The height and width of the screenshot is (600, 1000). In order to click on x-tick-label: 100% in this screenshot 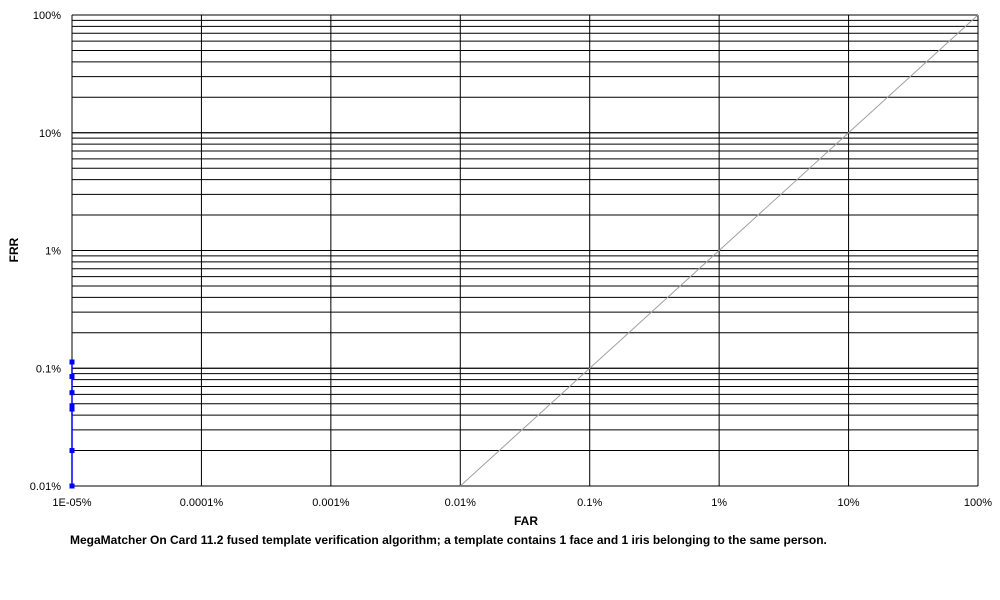, I will do `click(978, 503)`.